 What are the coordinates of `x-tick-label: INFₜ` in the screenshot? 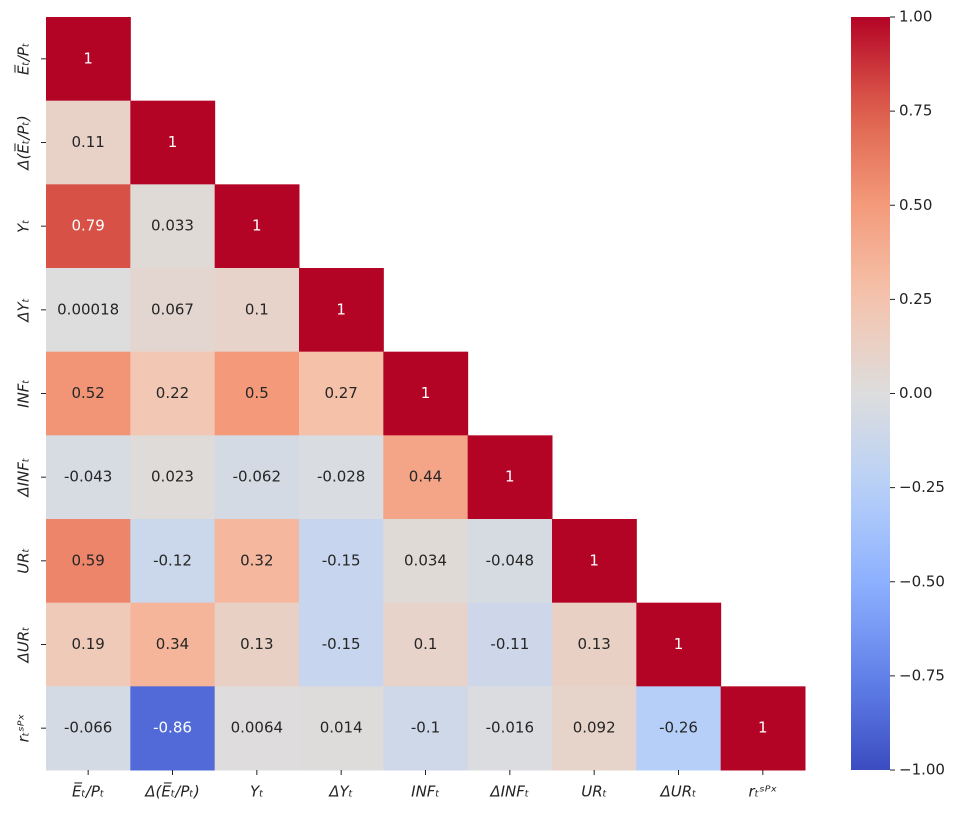 It's located at (425, 792).